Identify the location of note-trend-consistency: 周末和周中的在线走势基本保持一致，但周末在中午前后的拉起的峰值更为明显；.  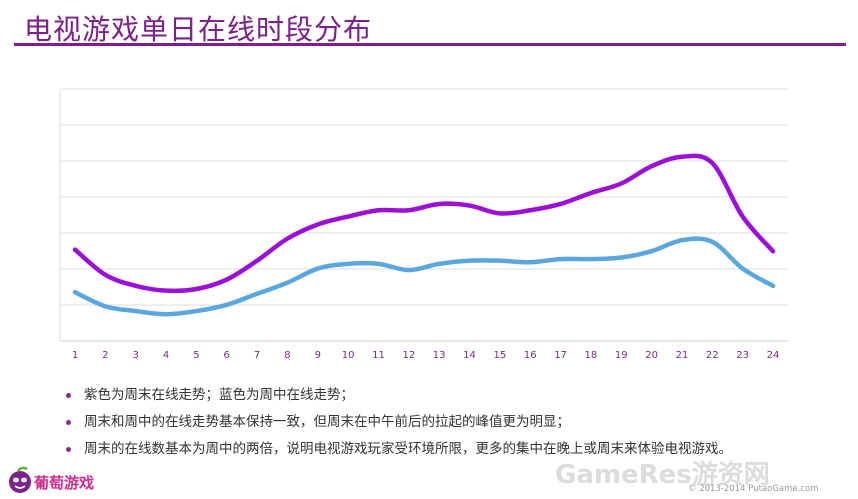
(398, 422).